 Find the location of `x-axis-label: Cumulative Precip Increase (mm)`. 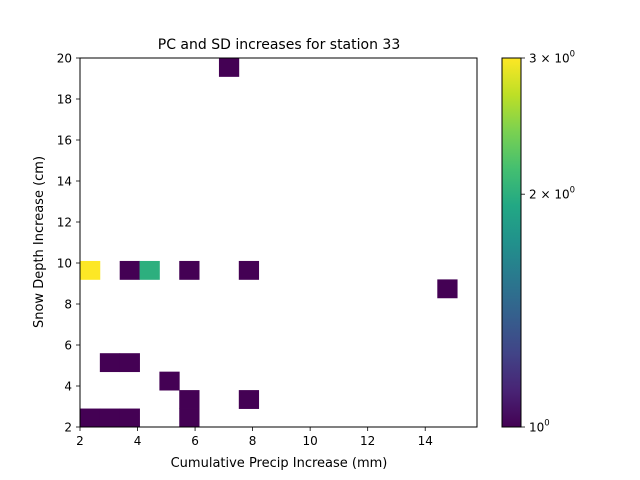

x-axis-label: Cumulative Precip Increase (mm) is located at coordinates (279, 463).